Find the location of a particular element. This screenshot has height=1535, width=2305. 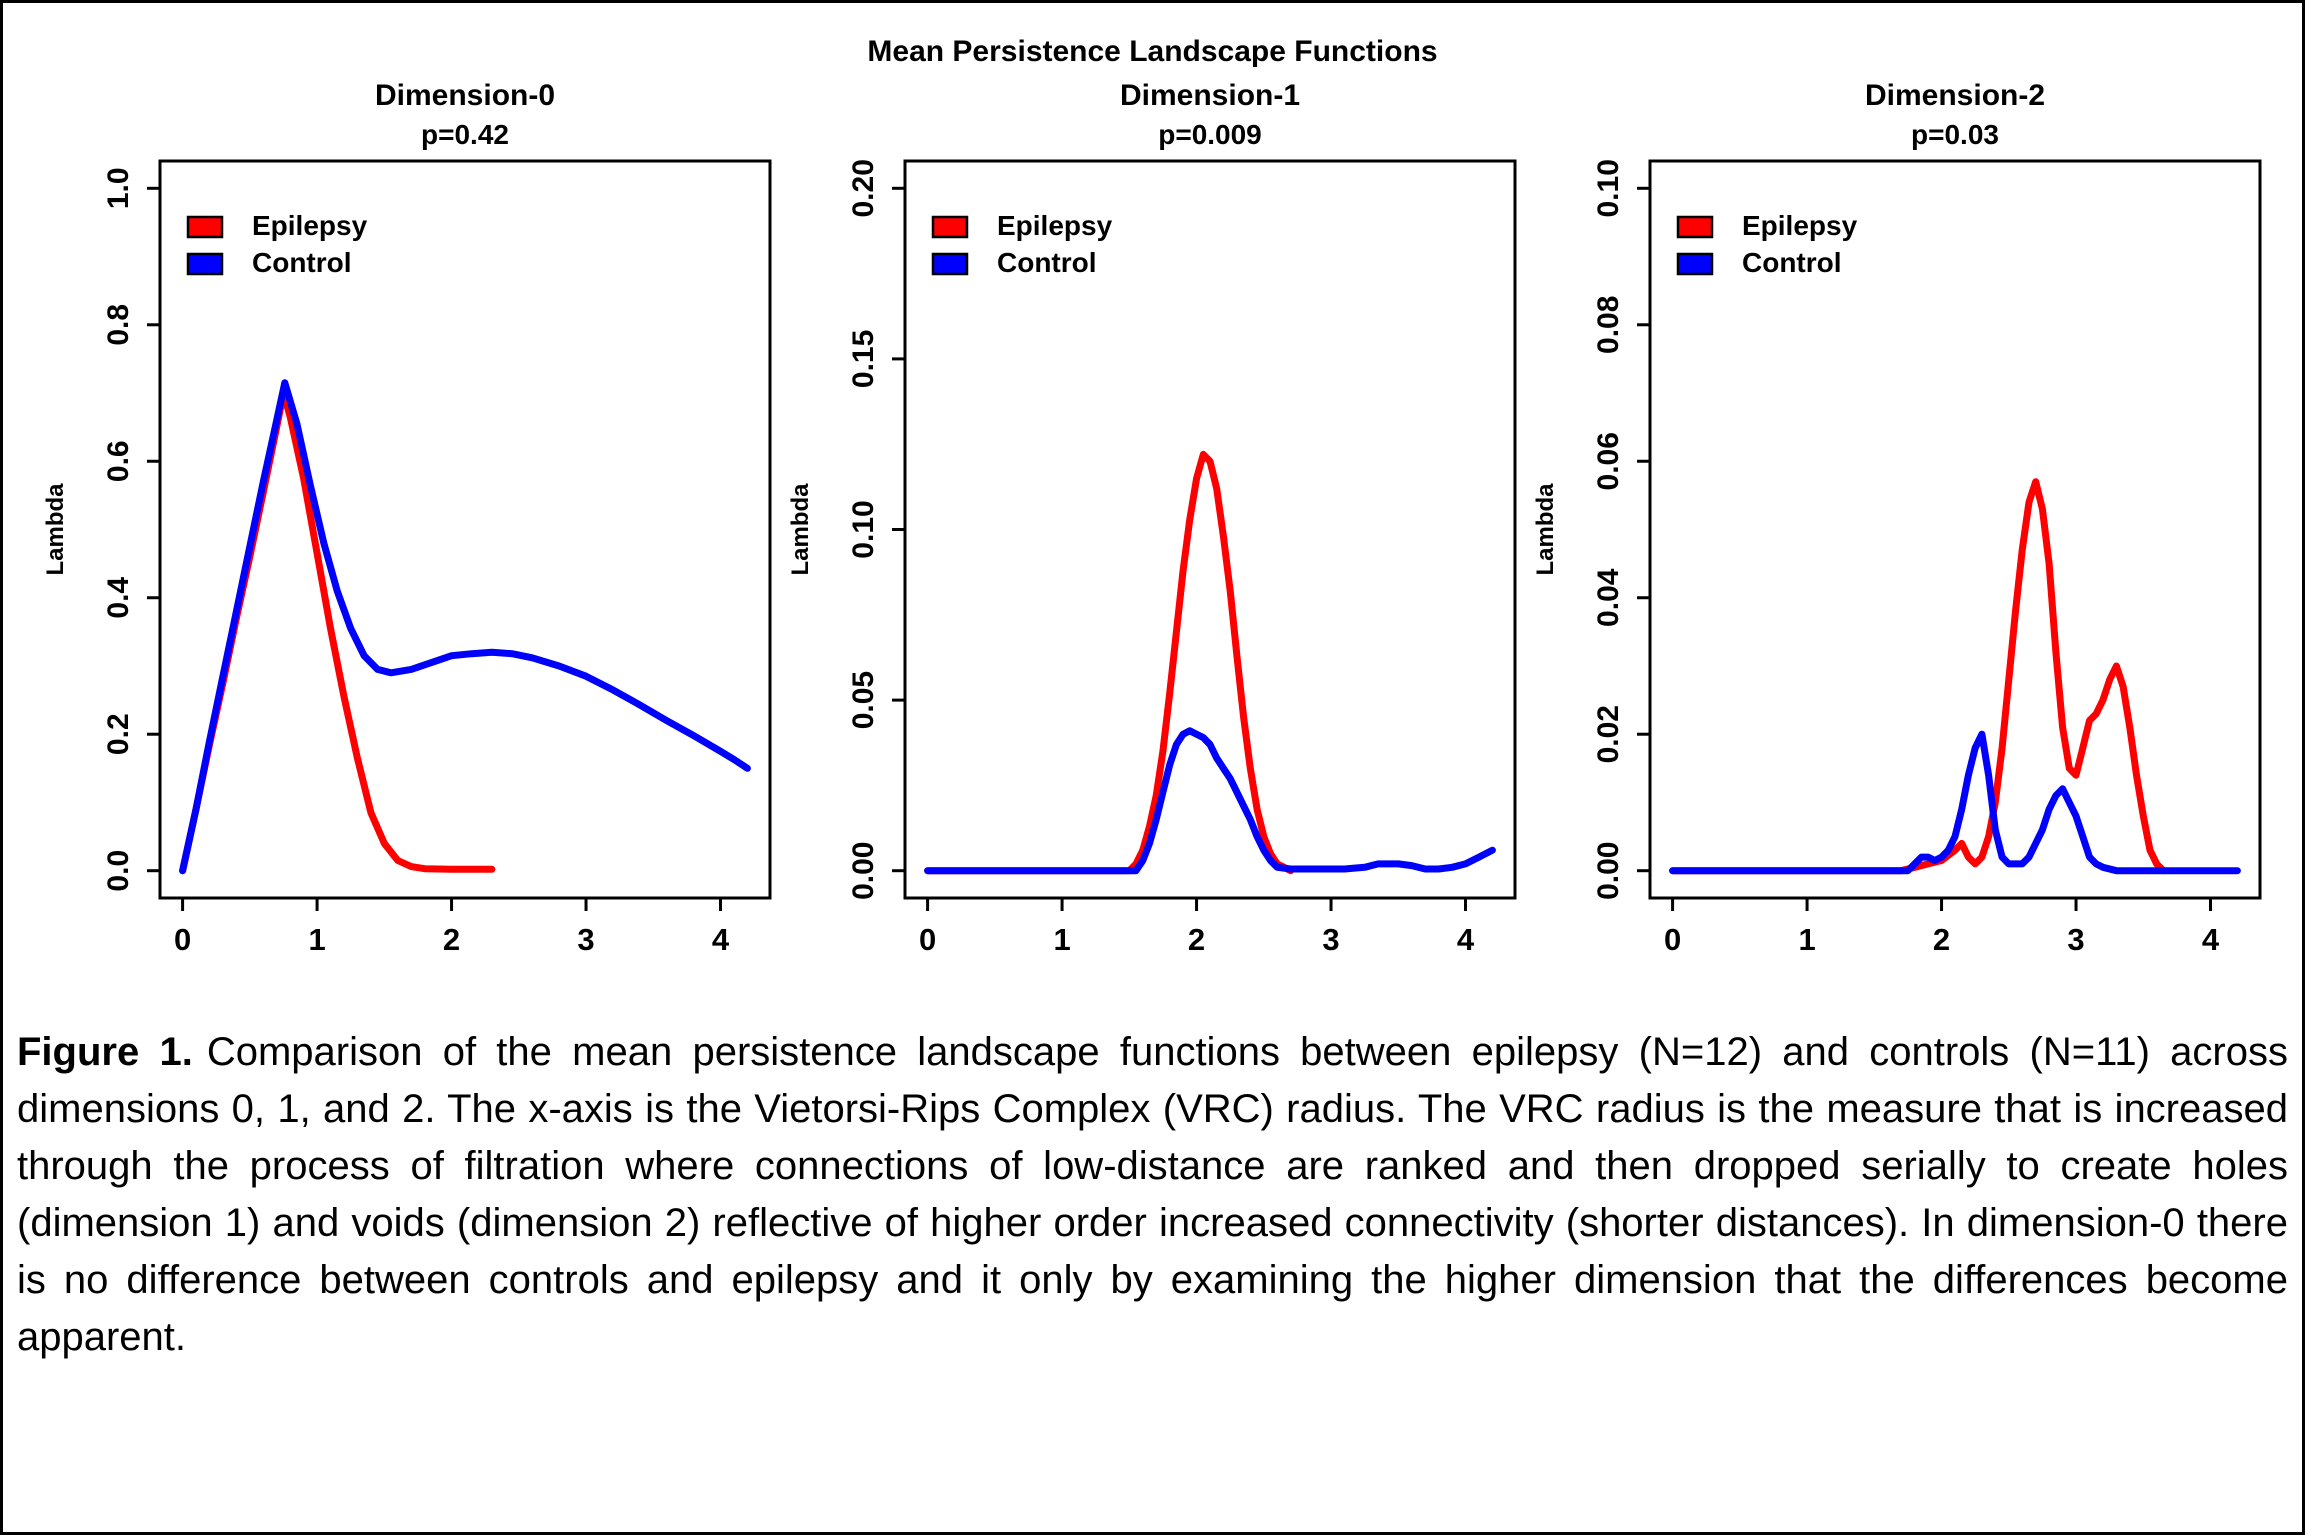

chart-pvalue-dimension-1: p=0.009 is located at coordinates (1210, 134).